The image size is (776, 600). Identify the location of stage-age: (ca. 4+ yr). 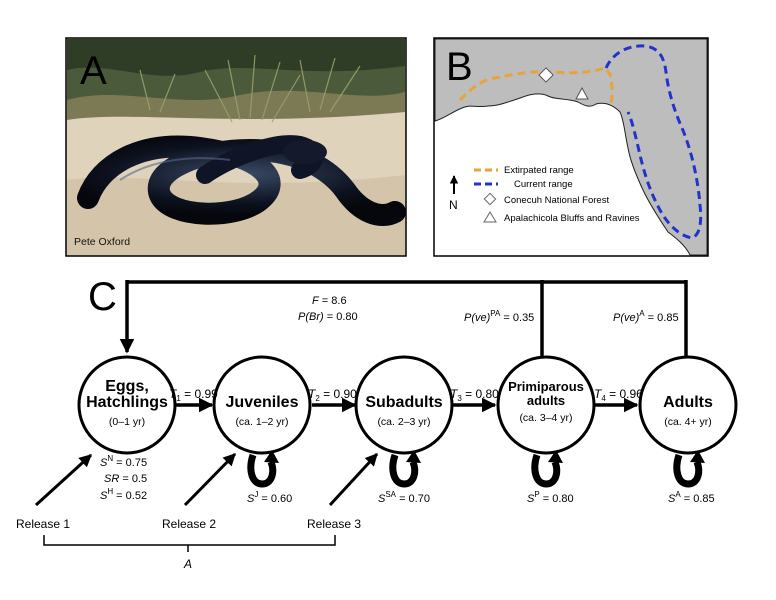
(688, 422).